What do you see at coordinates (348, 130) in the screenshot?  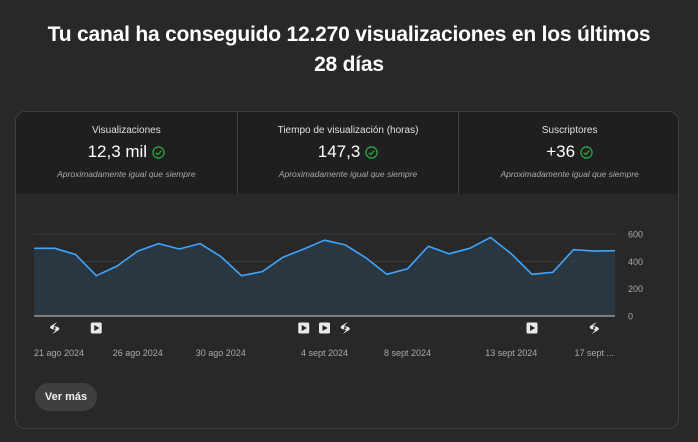 I see `metric-label: Tiempo de visualización (horas)` at bounding box center [348, 130].